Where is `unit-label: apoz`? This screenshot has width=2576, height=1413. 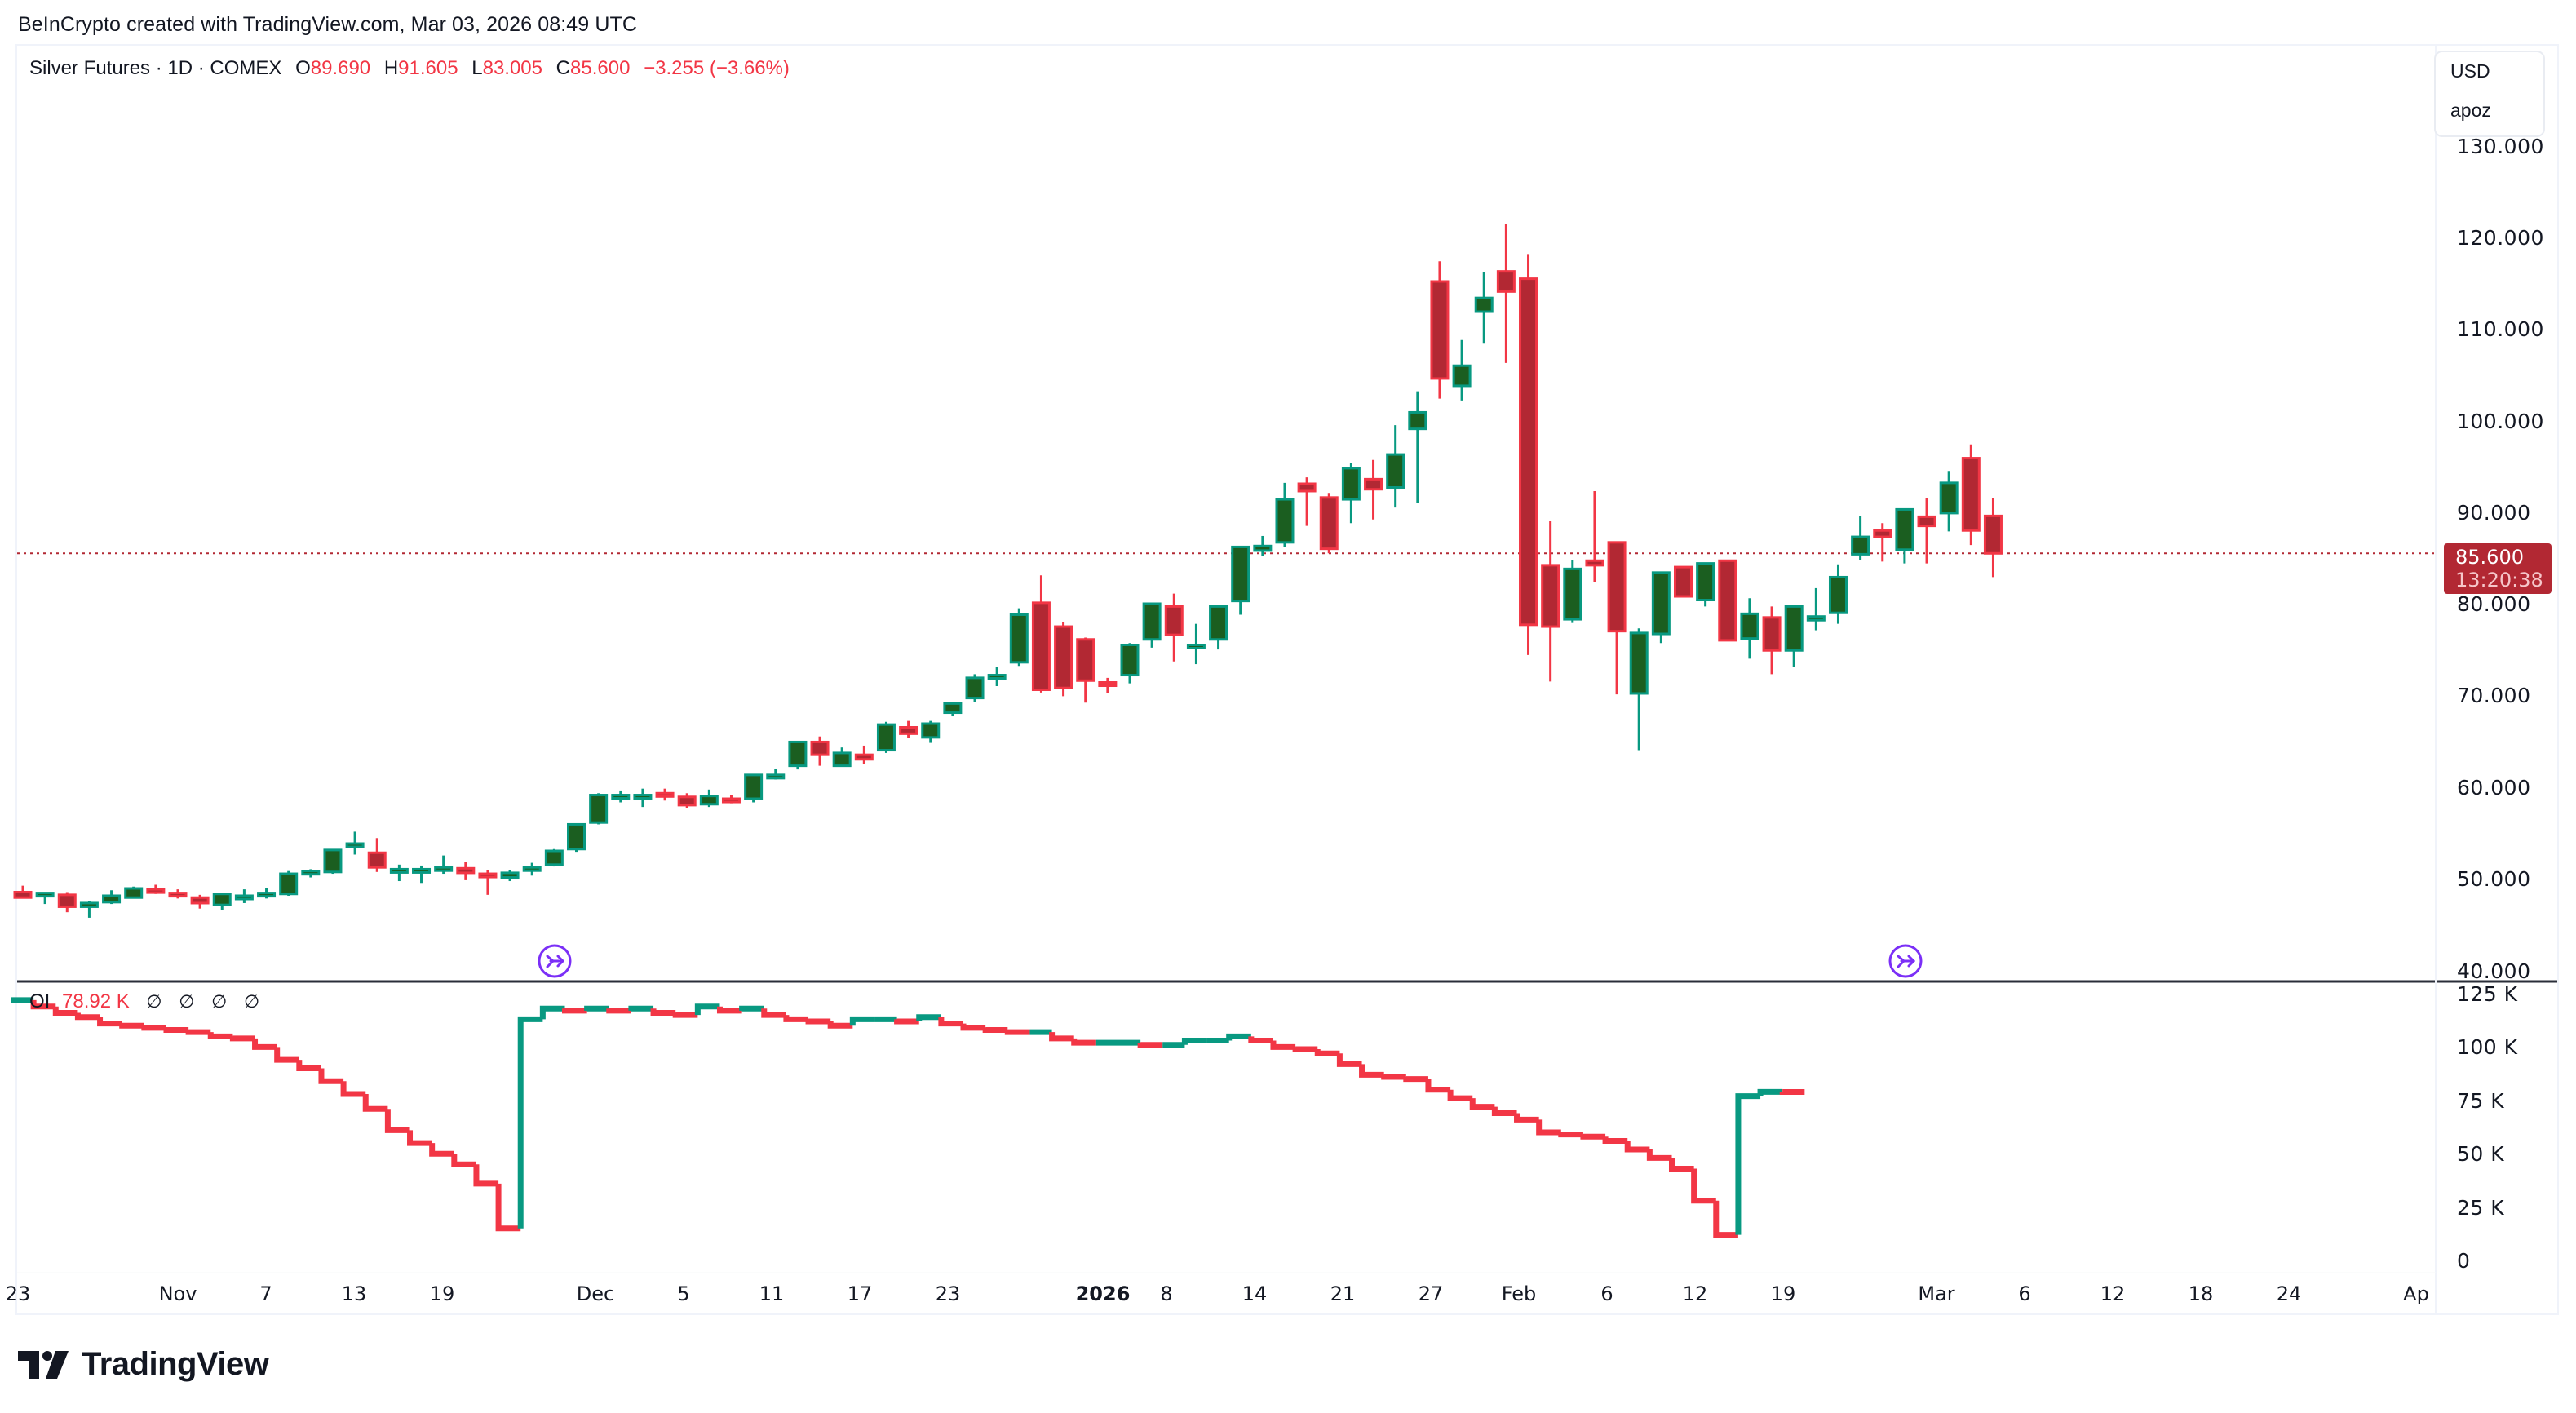
unit-label: apoz is located at coordinates (2470, 111).